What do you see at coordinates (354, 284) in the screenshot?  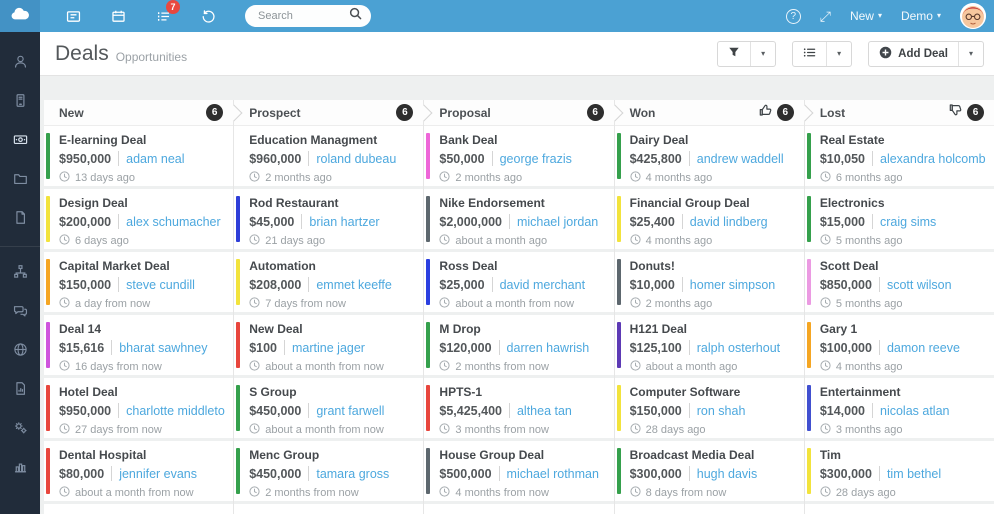 I see `deal-contact-link: emmet keeffe` at bounding box center [354, 284].